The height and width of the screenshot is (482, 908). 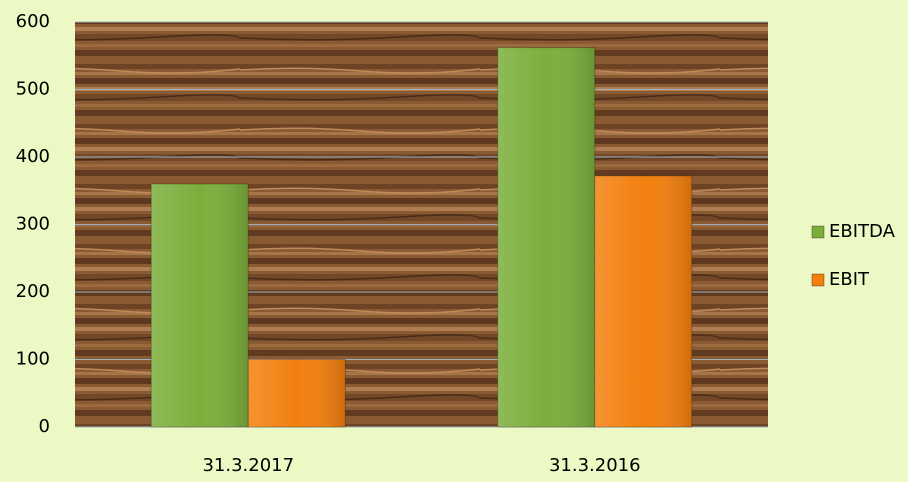 What do you see at coordinates (248, 465) in the screenshot?
I see `x-tick-label: 31.3.2017` at bounding box center [248, 465].